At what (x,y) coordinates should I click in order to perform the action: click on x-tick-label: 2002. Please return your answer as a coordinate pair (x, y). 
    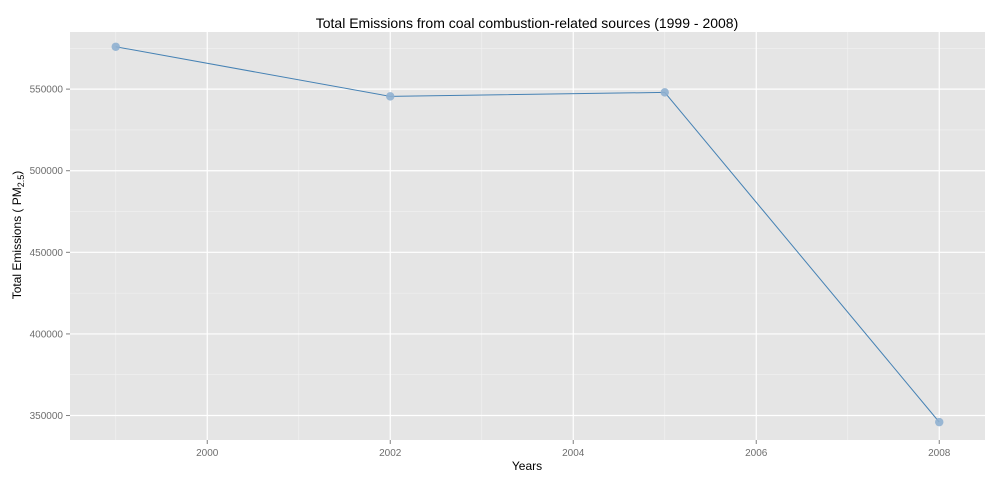
    Looking at the image, I should click on (390, 453).